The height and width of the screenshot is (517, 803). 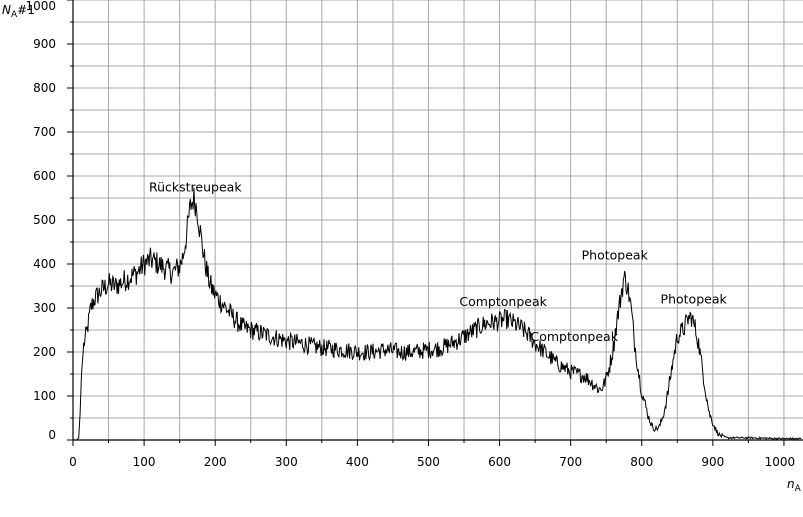 What do you see at coordinates (44, 88) in the screenshot?
I see `y-tick-label: 800` at bounding box center [44, 88].